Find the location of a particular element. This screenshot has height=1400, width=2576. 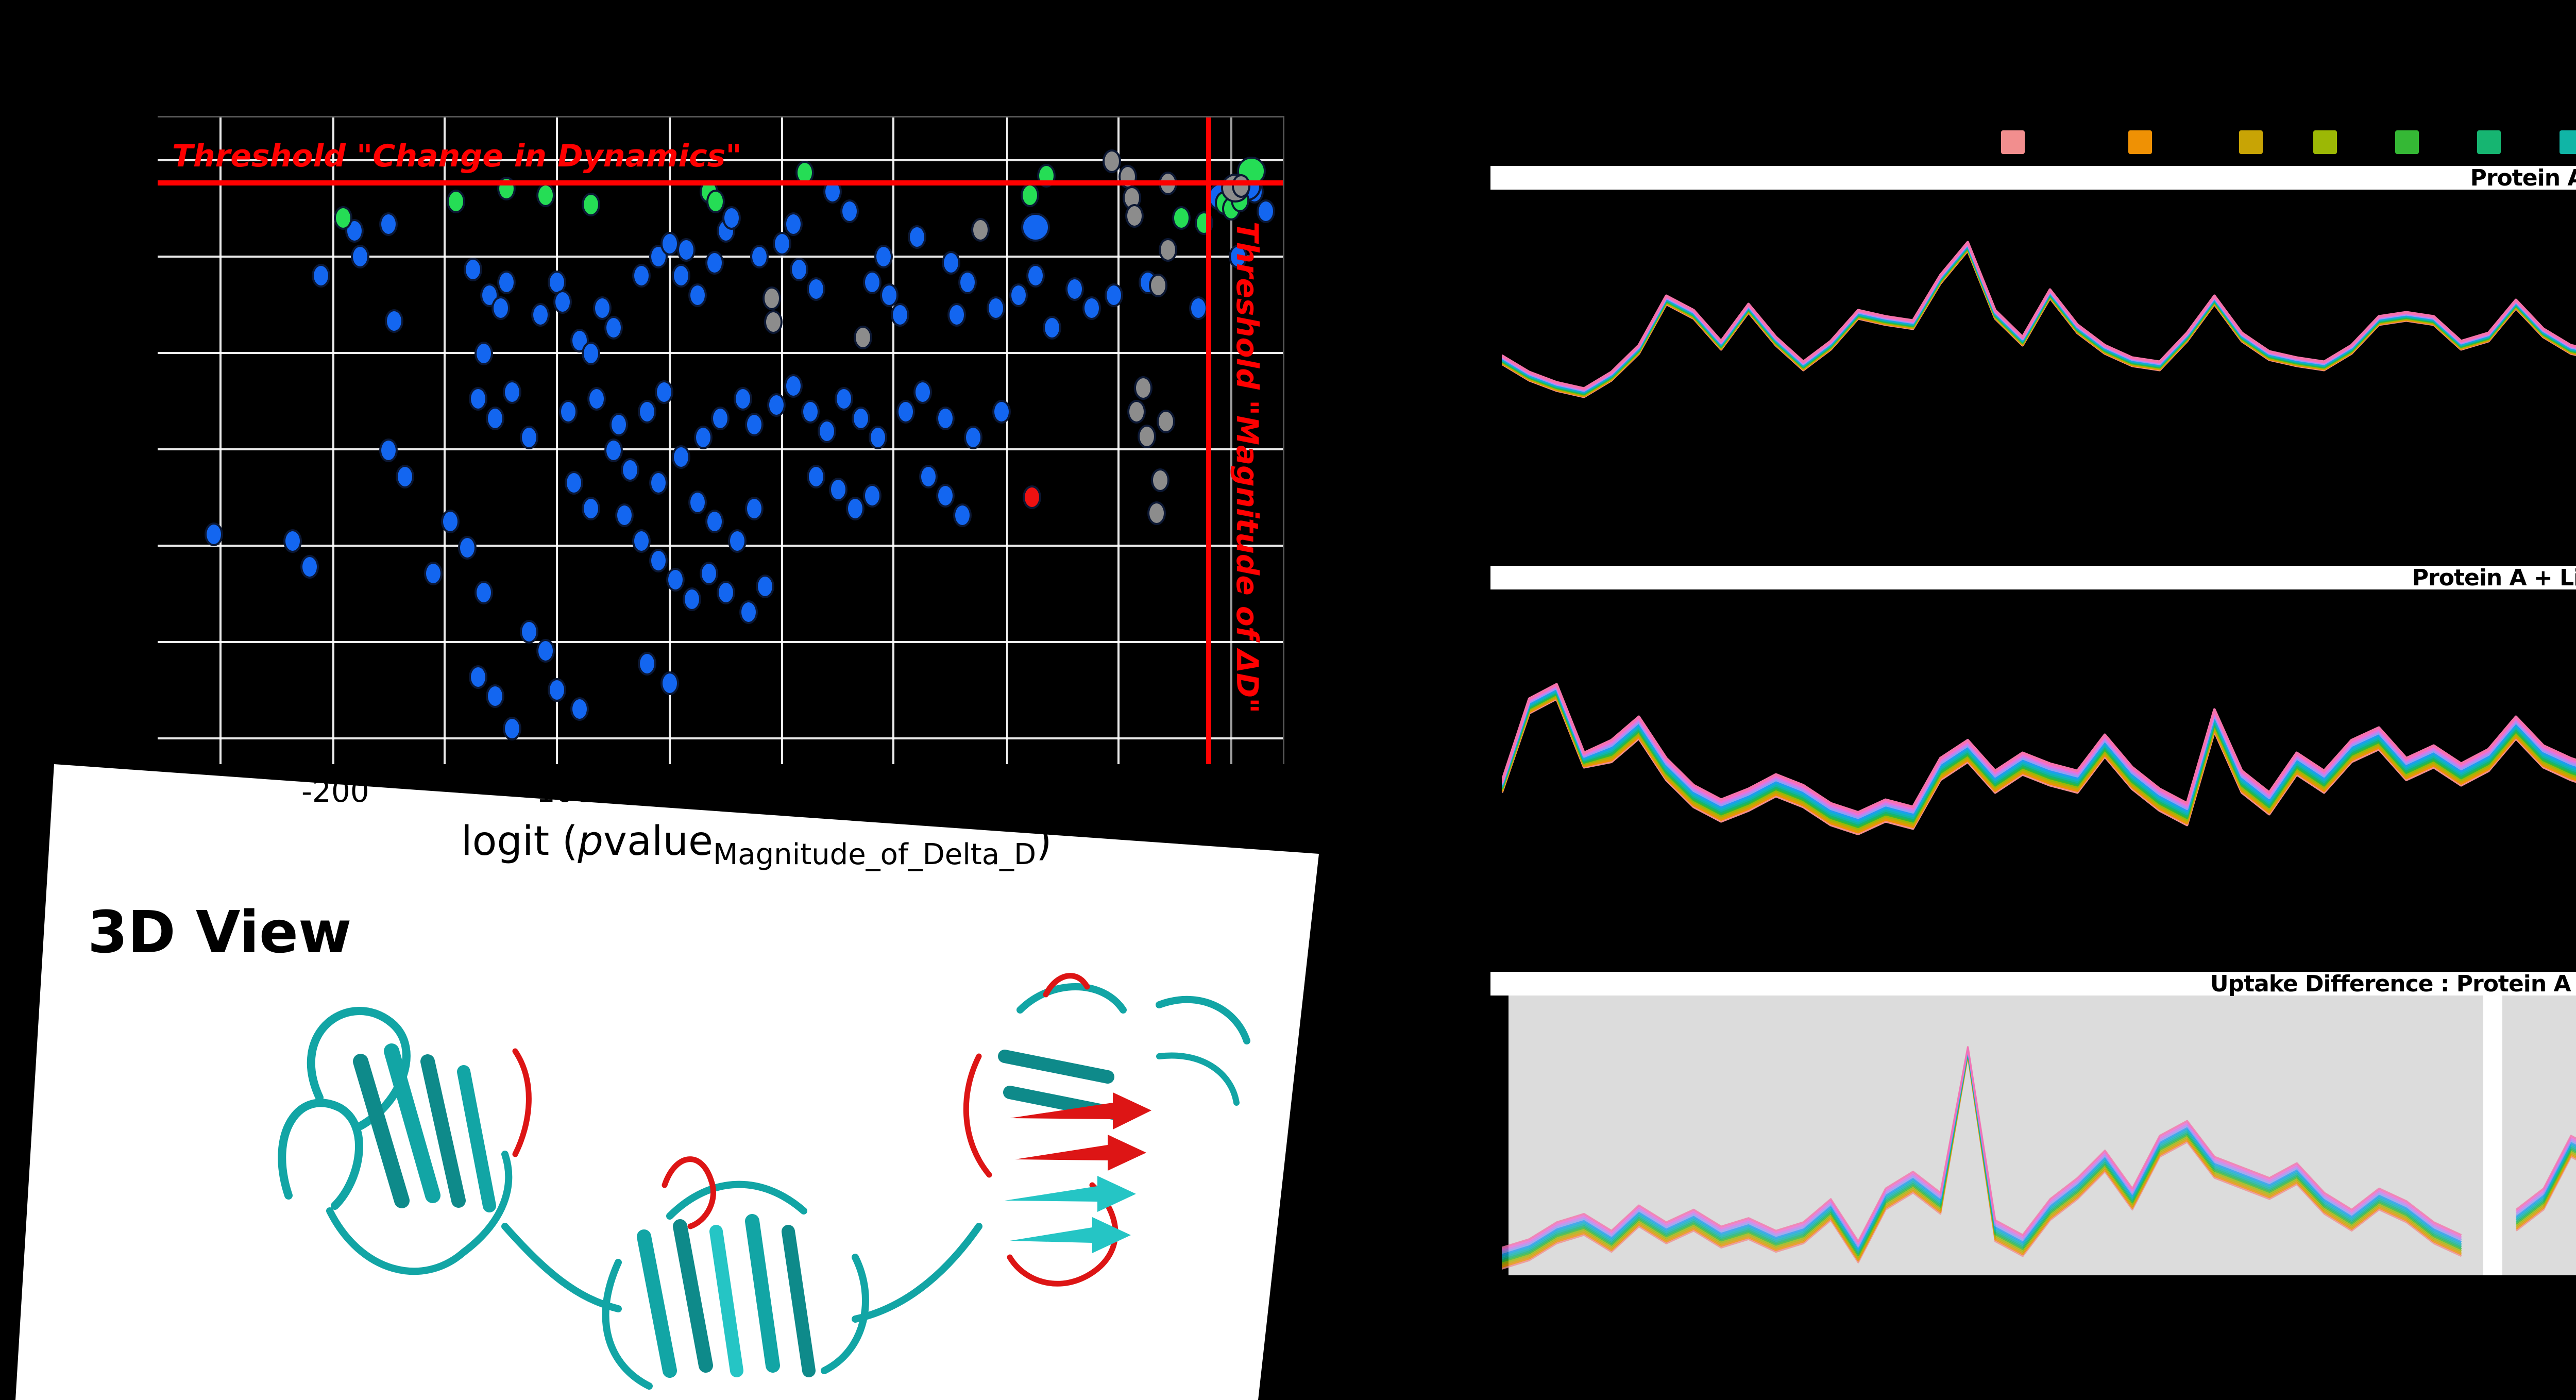

protein-ribbon is located at coordinates (764, 1181).